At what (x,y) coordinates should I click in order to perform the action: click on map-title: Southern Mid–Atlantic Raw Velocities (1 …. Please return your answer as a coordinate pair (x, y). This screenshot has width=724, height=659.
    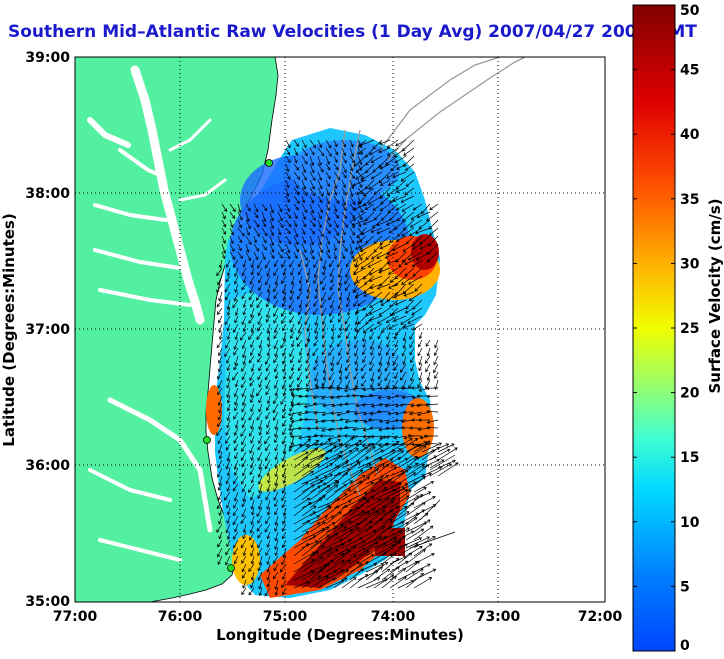
    Looking at the image, I should click on (352, 32).